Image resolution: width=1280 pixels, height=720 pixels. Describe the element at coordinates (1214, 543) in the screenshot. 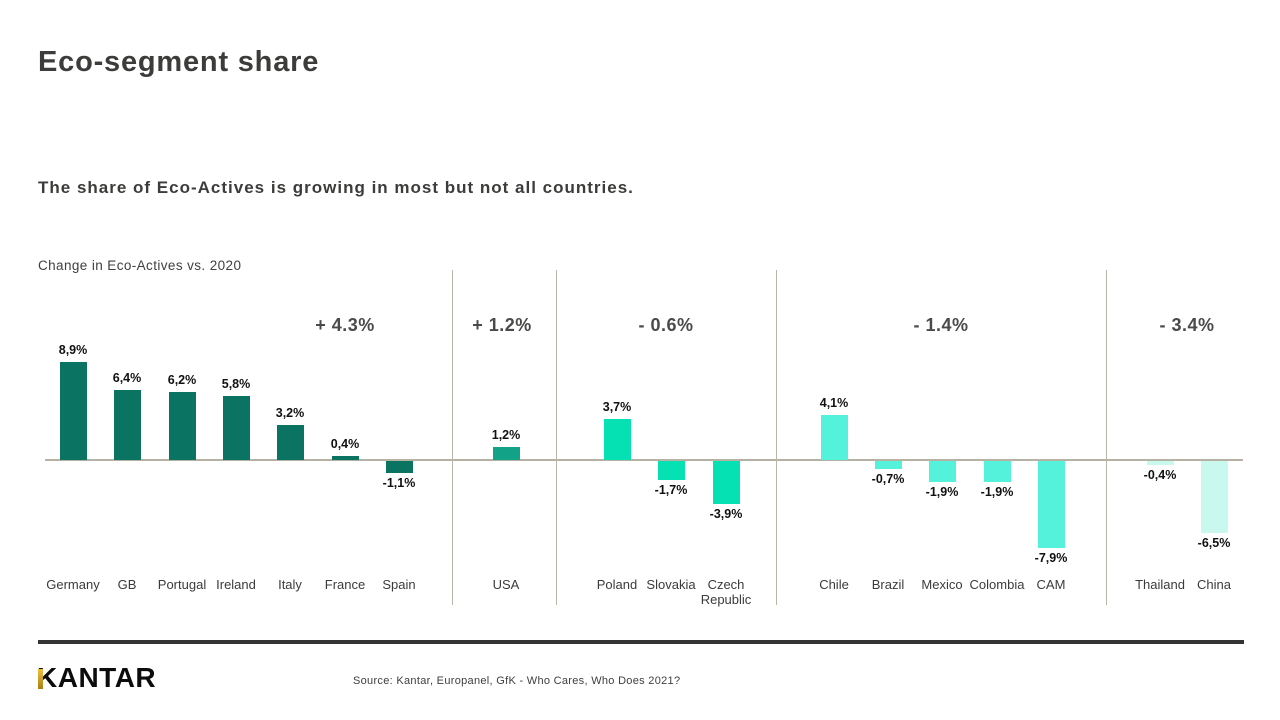

I see `value-label-china: -6,5%` at that location.